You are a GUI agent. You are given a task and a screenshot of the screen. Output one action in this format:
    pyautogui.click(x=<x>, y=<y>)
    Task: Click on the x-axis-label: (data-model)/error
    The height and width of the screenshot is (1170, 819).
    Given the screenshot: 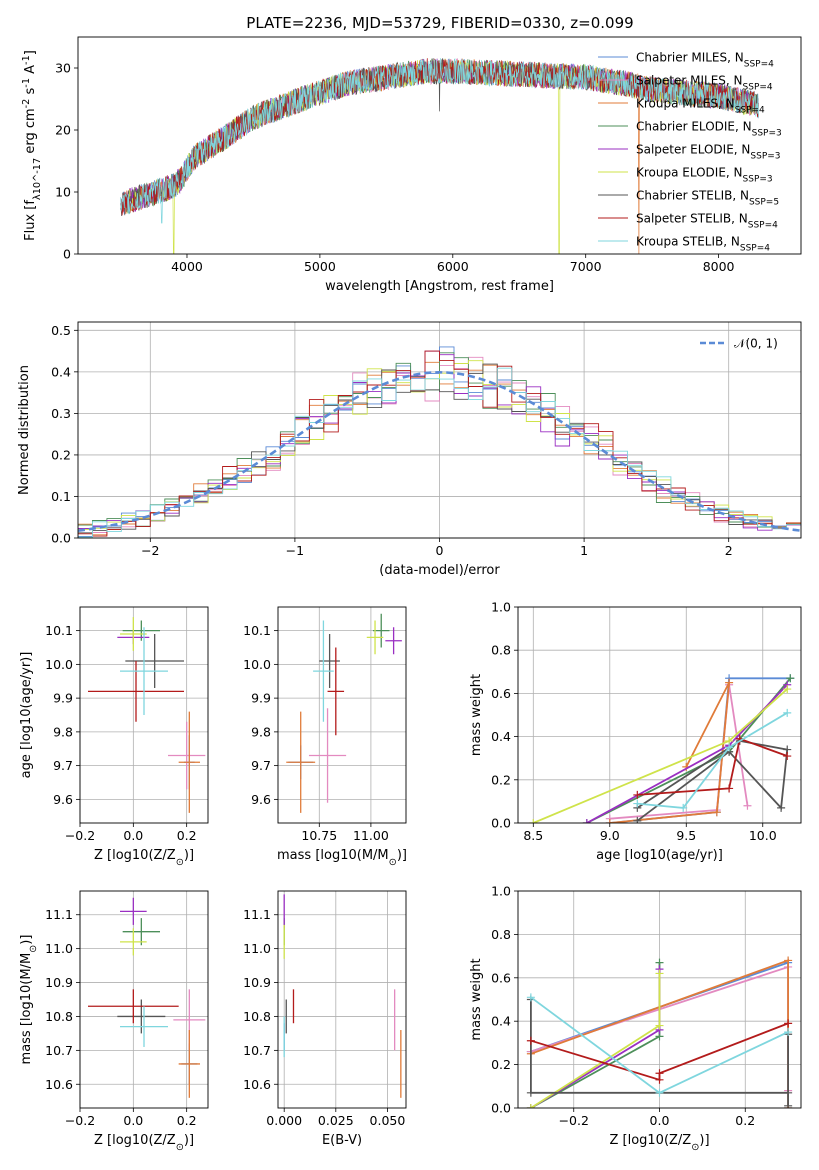 What is the action you would take?
    pyautogui.click(x=439, y=570)
    